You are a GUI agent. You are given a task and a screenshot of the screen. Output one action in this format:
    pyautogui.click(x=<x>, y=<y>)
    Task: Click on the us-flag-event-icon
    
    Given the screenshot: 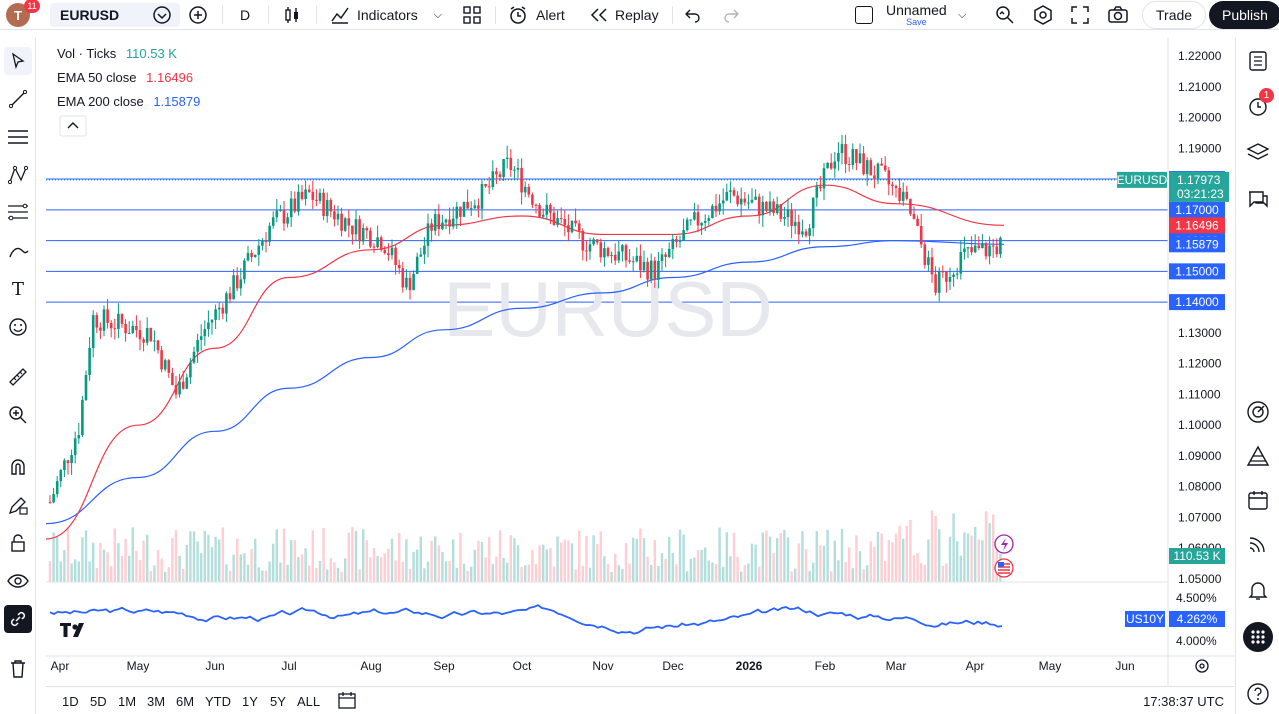 What is the action you would take?
    pyautogui.click(x=1004, y=568)
    